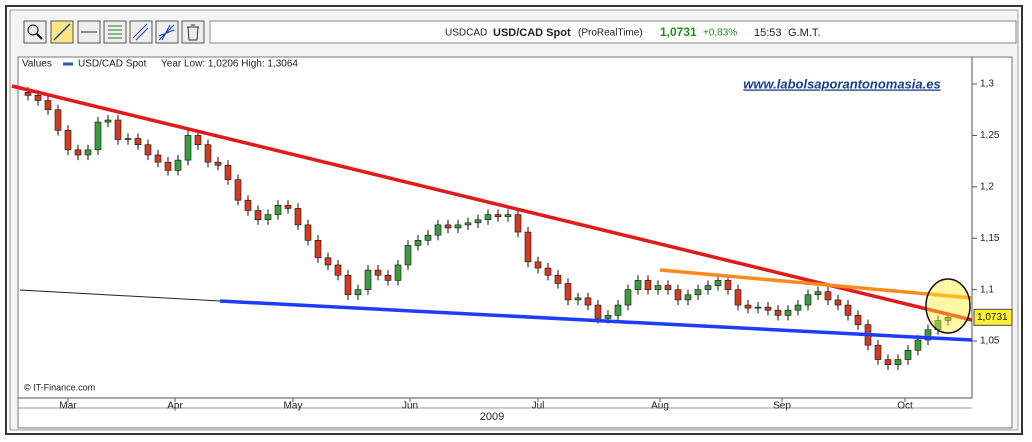 This screenshot has height=442, width=1032. I want to click on channel-icon, so click(140, 32).